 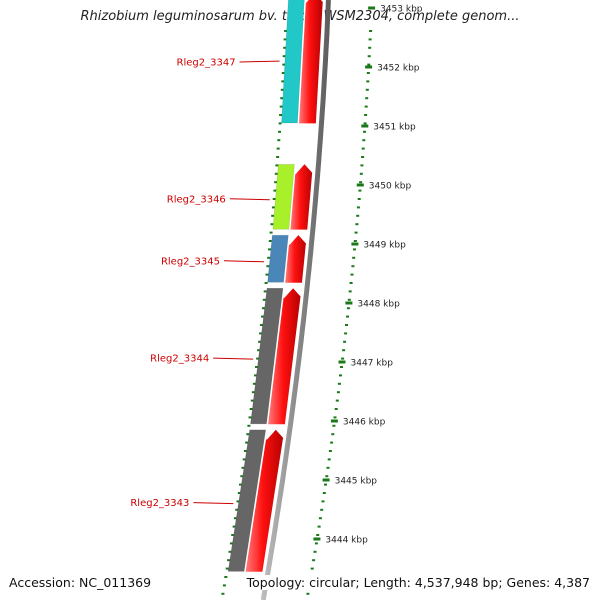 I want to click on gene-label: Rleg2_3345, so click(x=190, y=261).